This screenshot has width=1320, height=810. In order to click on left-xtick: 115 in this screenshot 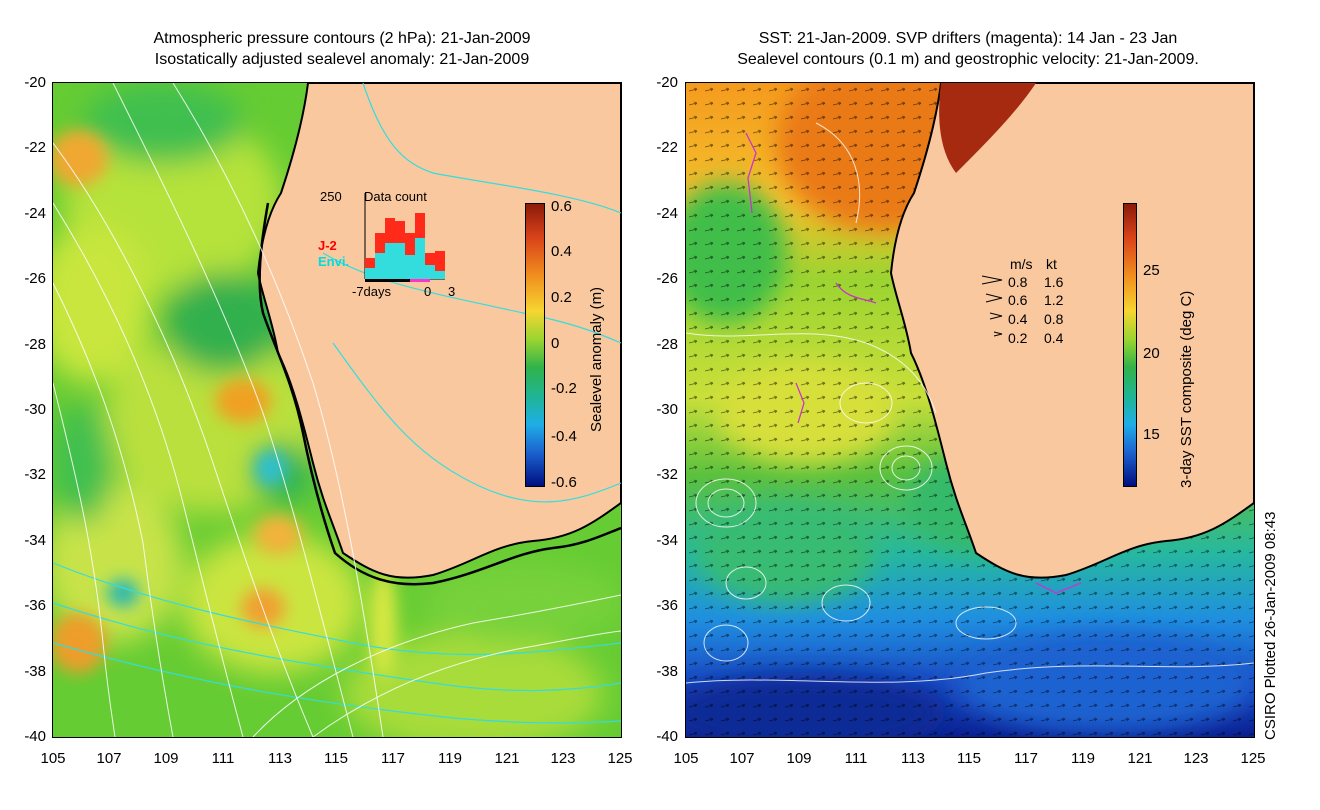, I will do `click(336, 758)`.